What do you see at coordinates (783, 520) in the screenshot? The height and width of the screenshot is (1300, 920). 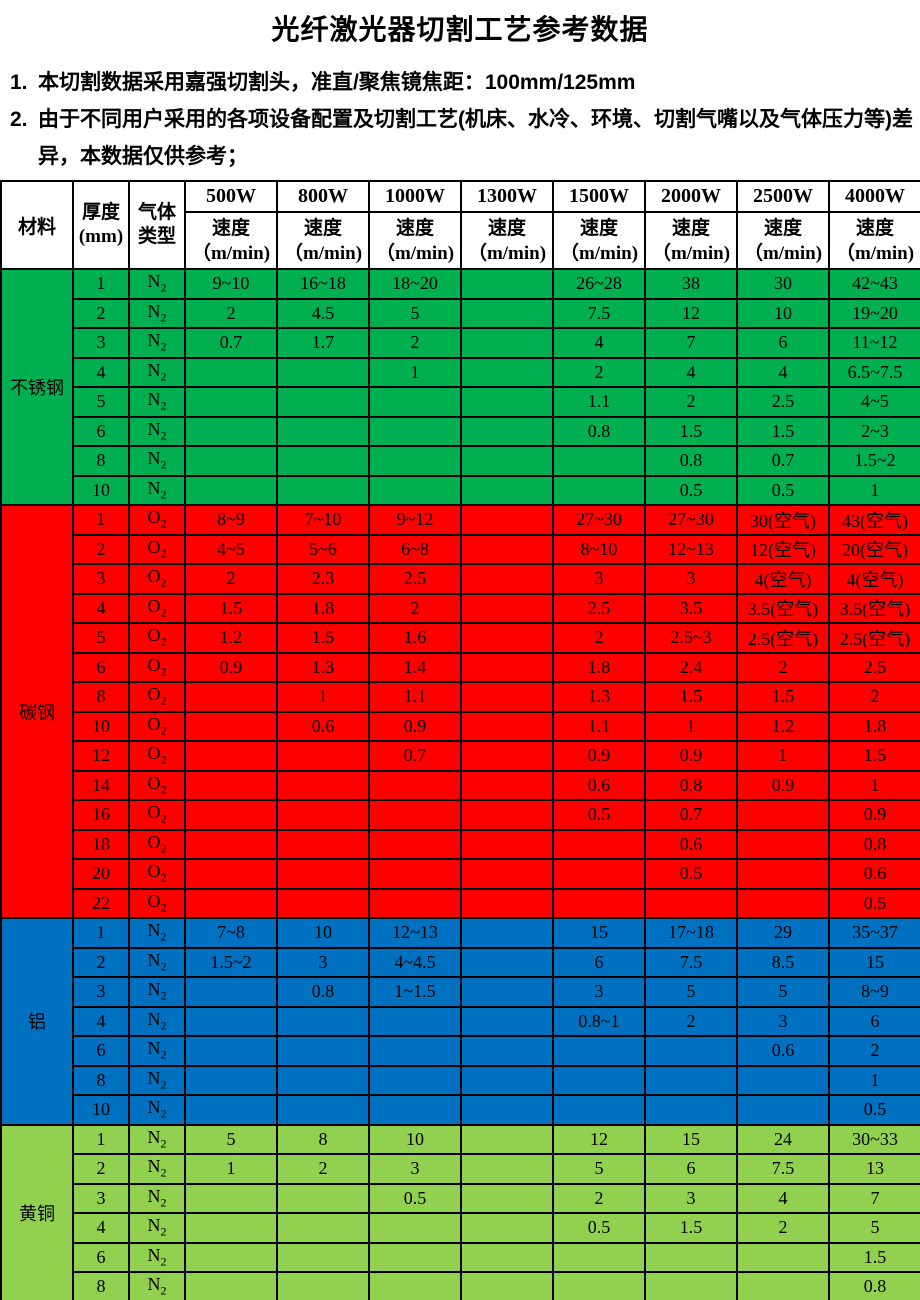 I see `speed-cell: 30(空气)` at bounding box center [783, 520].